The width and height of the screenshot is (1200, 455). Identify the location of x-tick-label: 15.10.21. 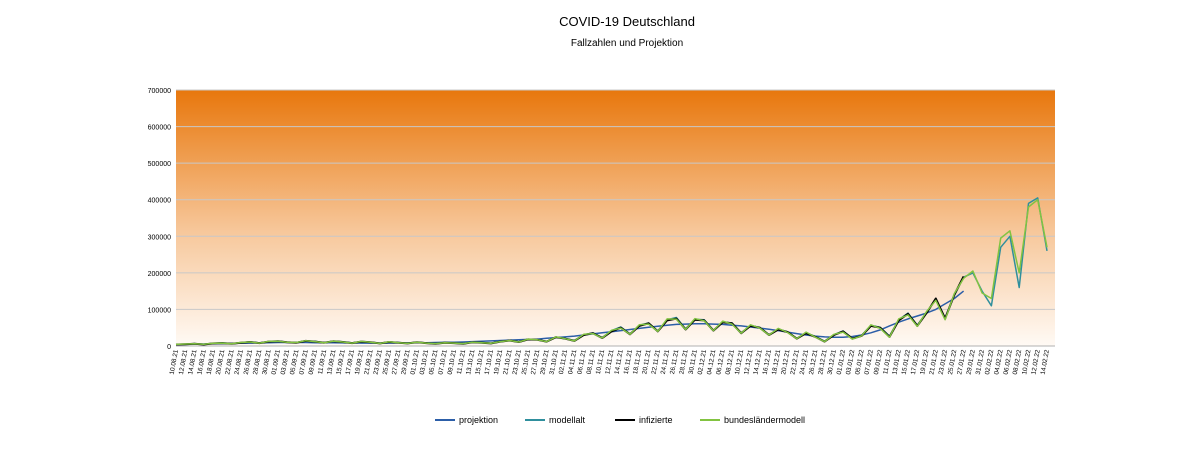
(479, 362).